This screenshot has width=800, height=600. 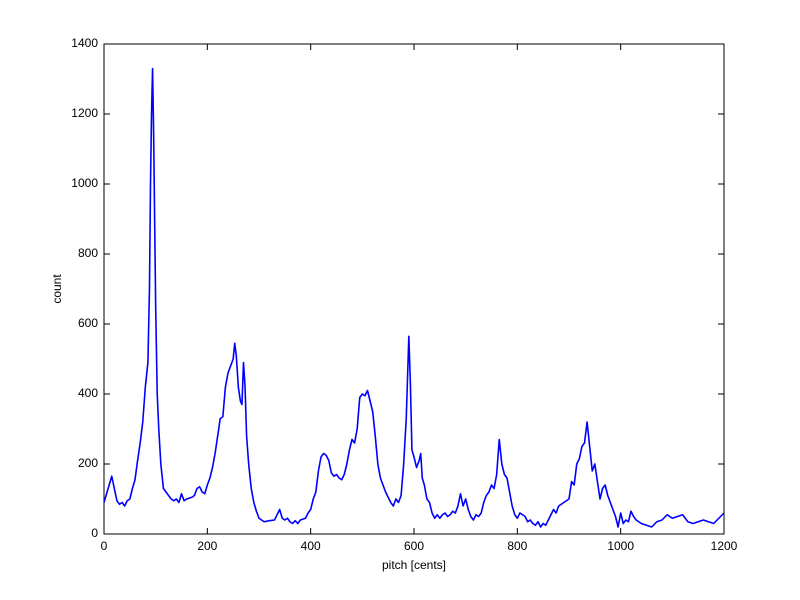 What do you see at coordinates (88, 463) in the screenshot?
I see `y-tick-label: 200` at bounding box center [88, 463].